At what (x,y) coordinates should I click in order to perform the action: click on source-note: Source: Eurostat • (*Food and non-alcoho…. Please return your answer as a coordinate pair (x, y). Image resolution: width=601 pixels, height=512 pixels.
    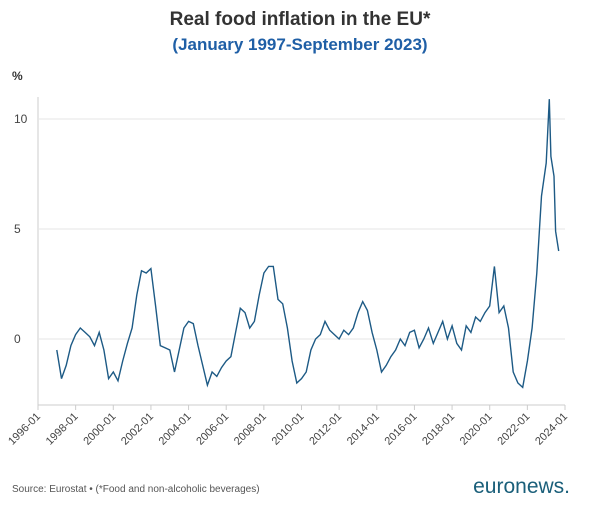
    Looking at the image, I should click on (136, 489).